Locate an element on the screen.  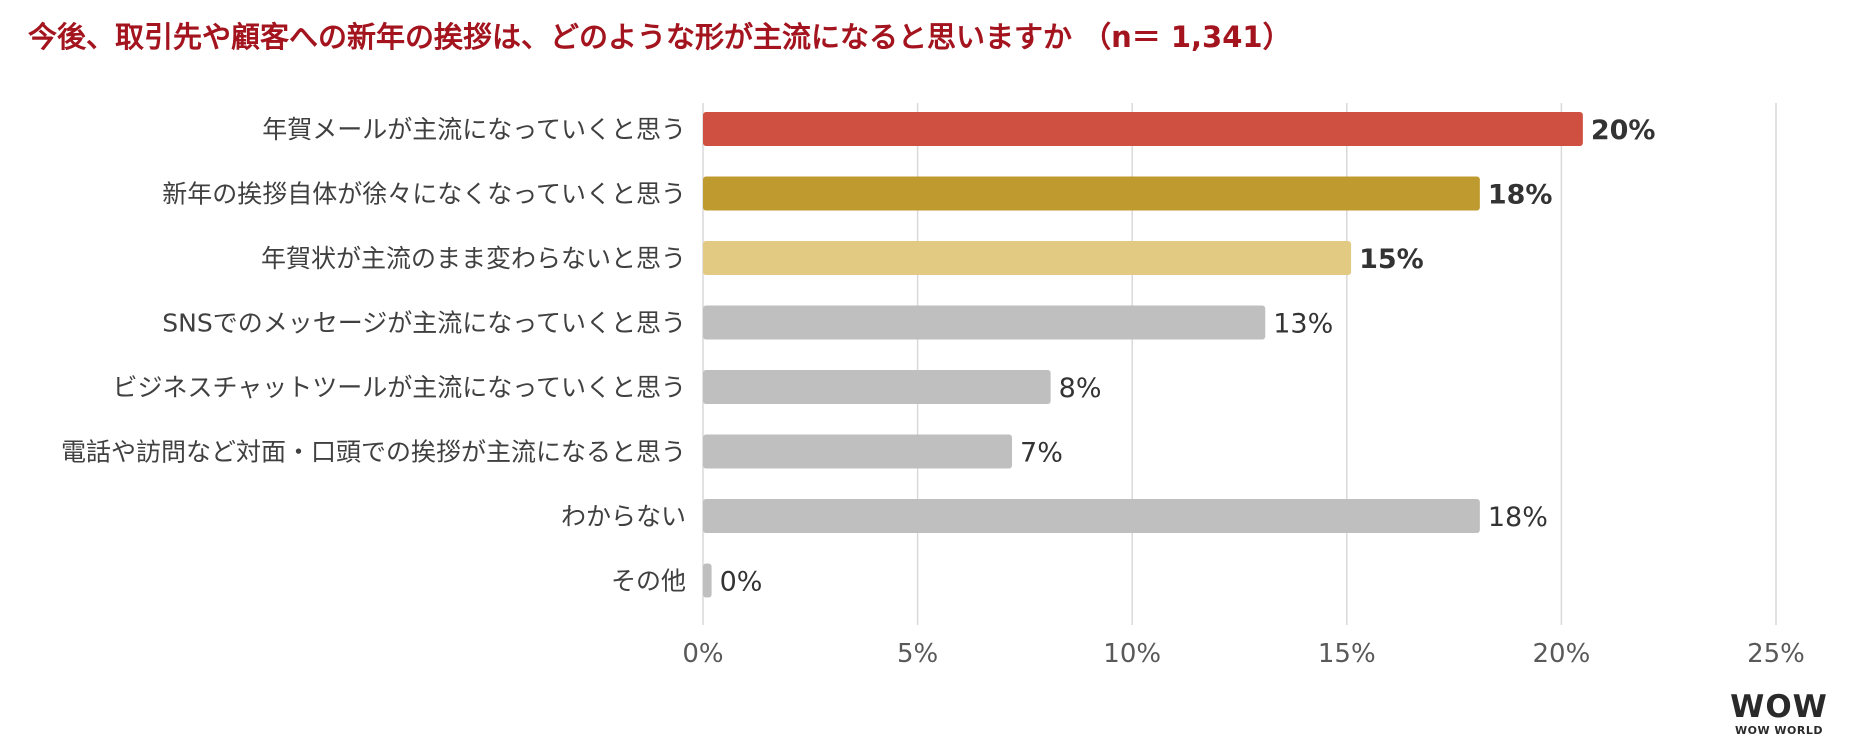
category-label: 新年の挨拶自体が徐々になくなっていくと思う is located at coordinates (424, 194).